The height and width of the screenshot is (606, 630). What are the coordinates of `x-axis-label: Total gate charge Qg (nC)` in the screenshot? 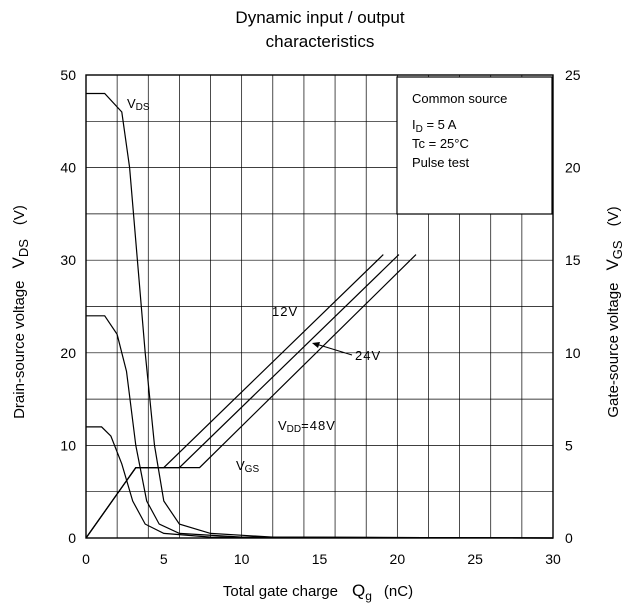 It's located at (318, 592).